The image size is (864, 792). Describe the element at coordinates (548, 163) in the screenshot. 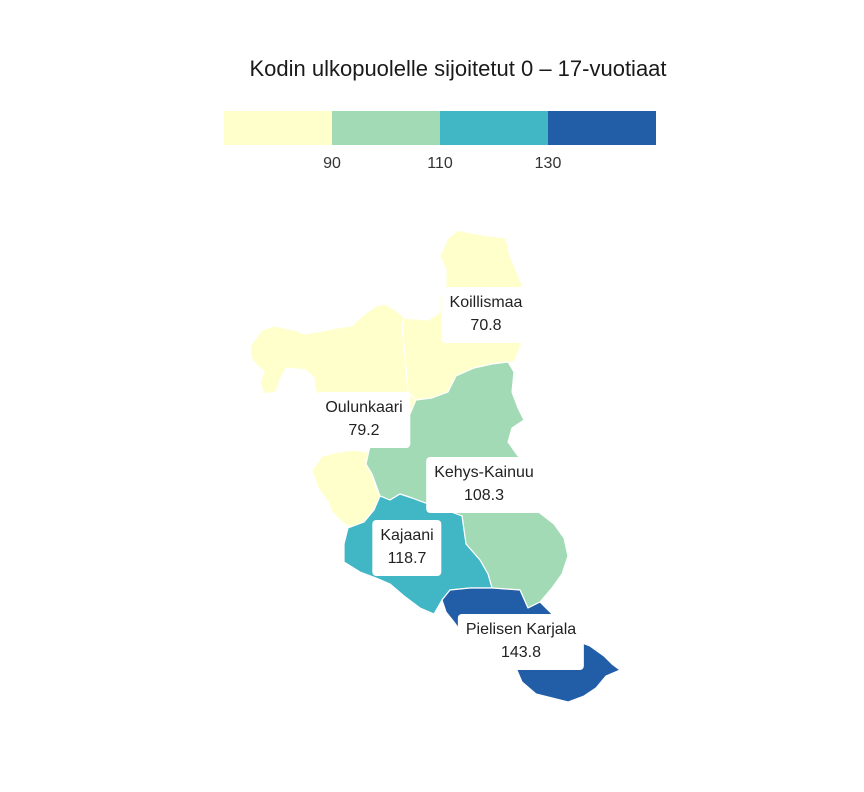

I see `legend-tick-130: 130` at that location.